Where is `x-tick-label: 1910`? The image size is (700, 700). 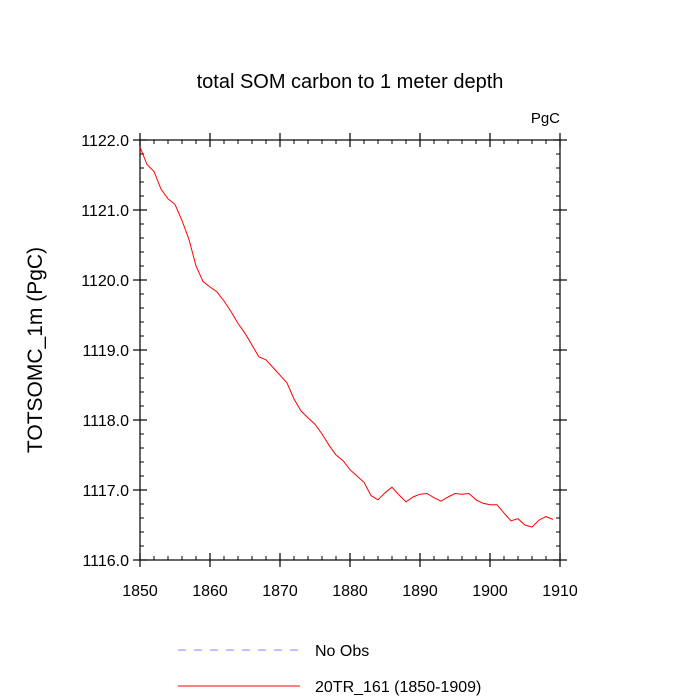 x-tick-label: 1910 is located at coordinates (560, 591).